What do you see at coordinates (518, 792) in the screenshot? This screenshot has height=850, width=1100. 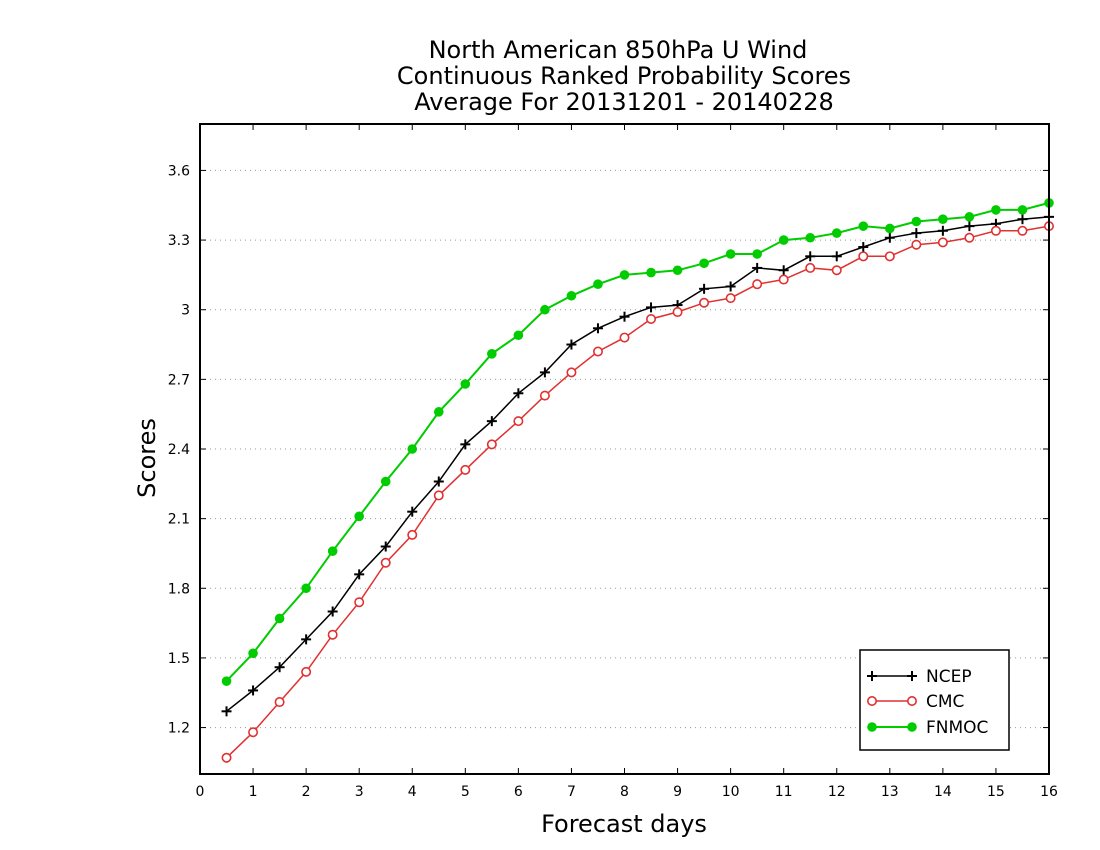 I see `x-tick-label: 6` at bounding box center [518, 792].